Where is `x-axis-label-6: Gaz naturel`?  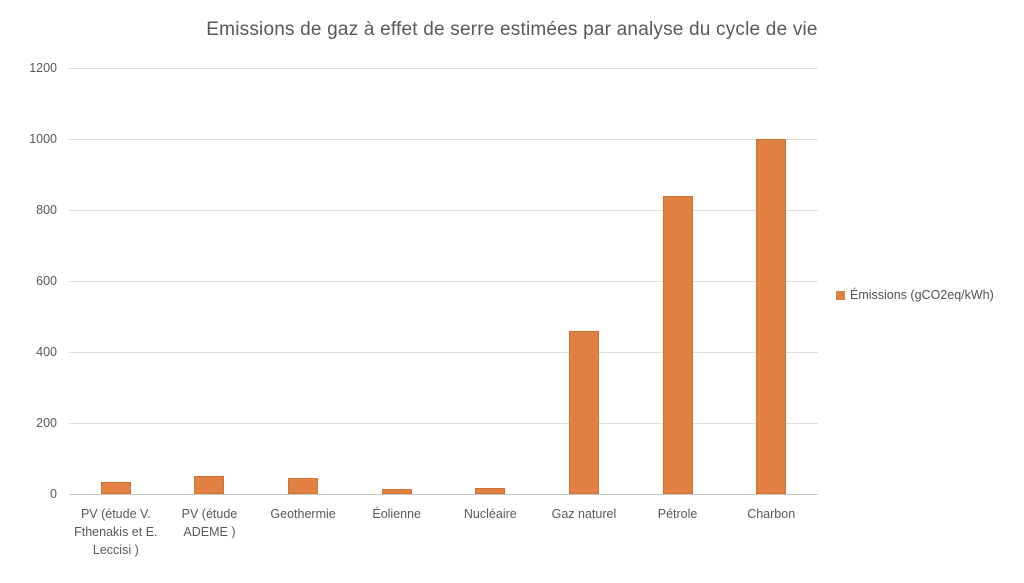 x-axis-label-6: Gaz naturel is located at coordinates (584, 514).